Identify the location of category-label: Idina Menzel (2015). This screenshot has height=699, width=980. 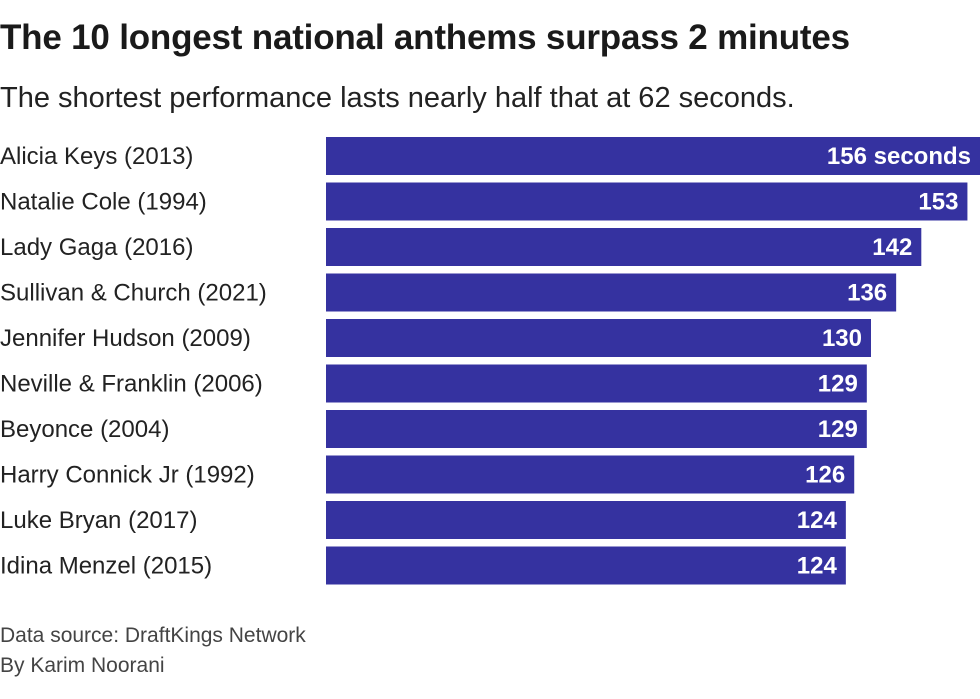
(106, 566).